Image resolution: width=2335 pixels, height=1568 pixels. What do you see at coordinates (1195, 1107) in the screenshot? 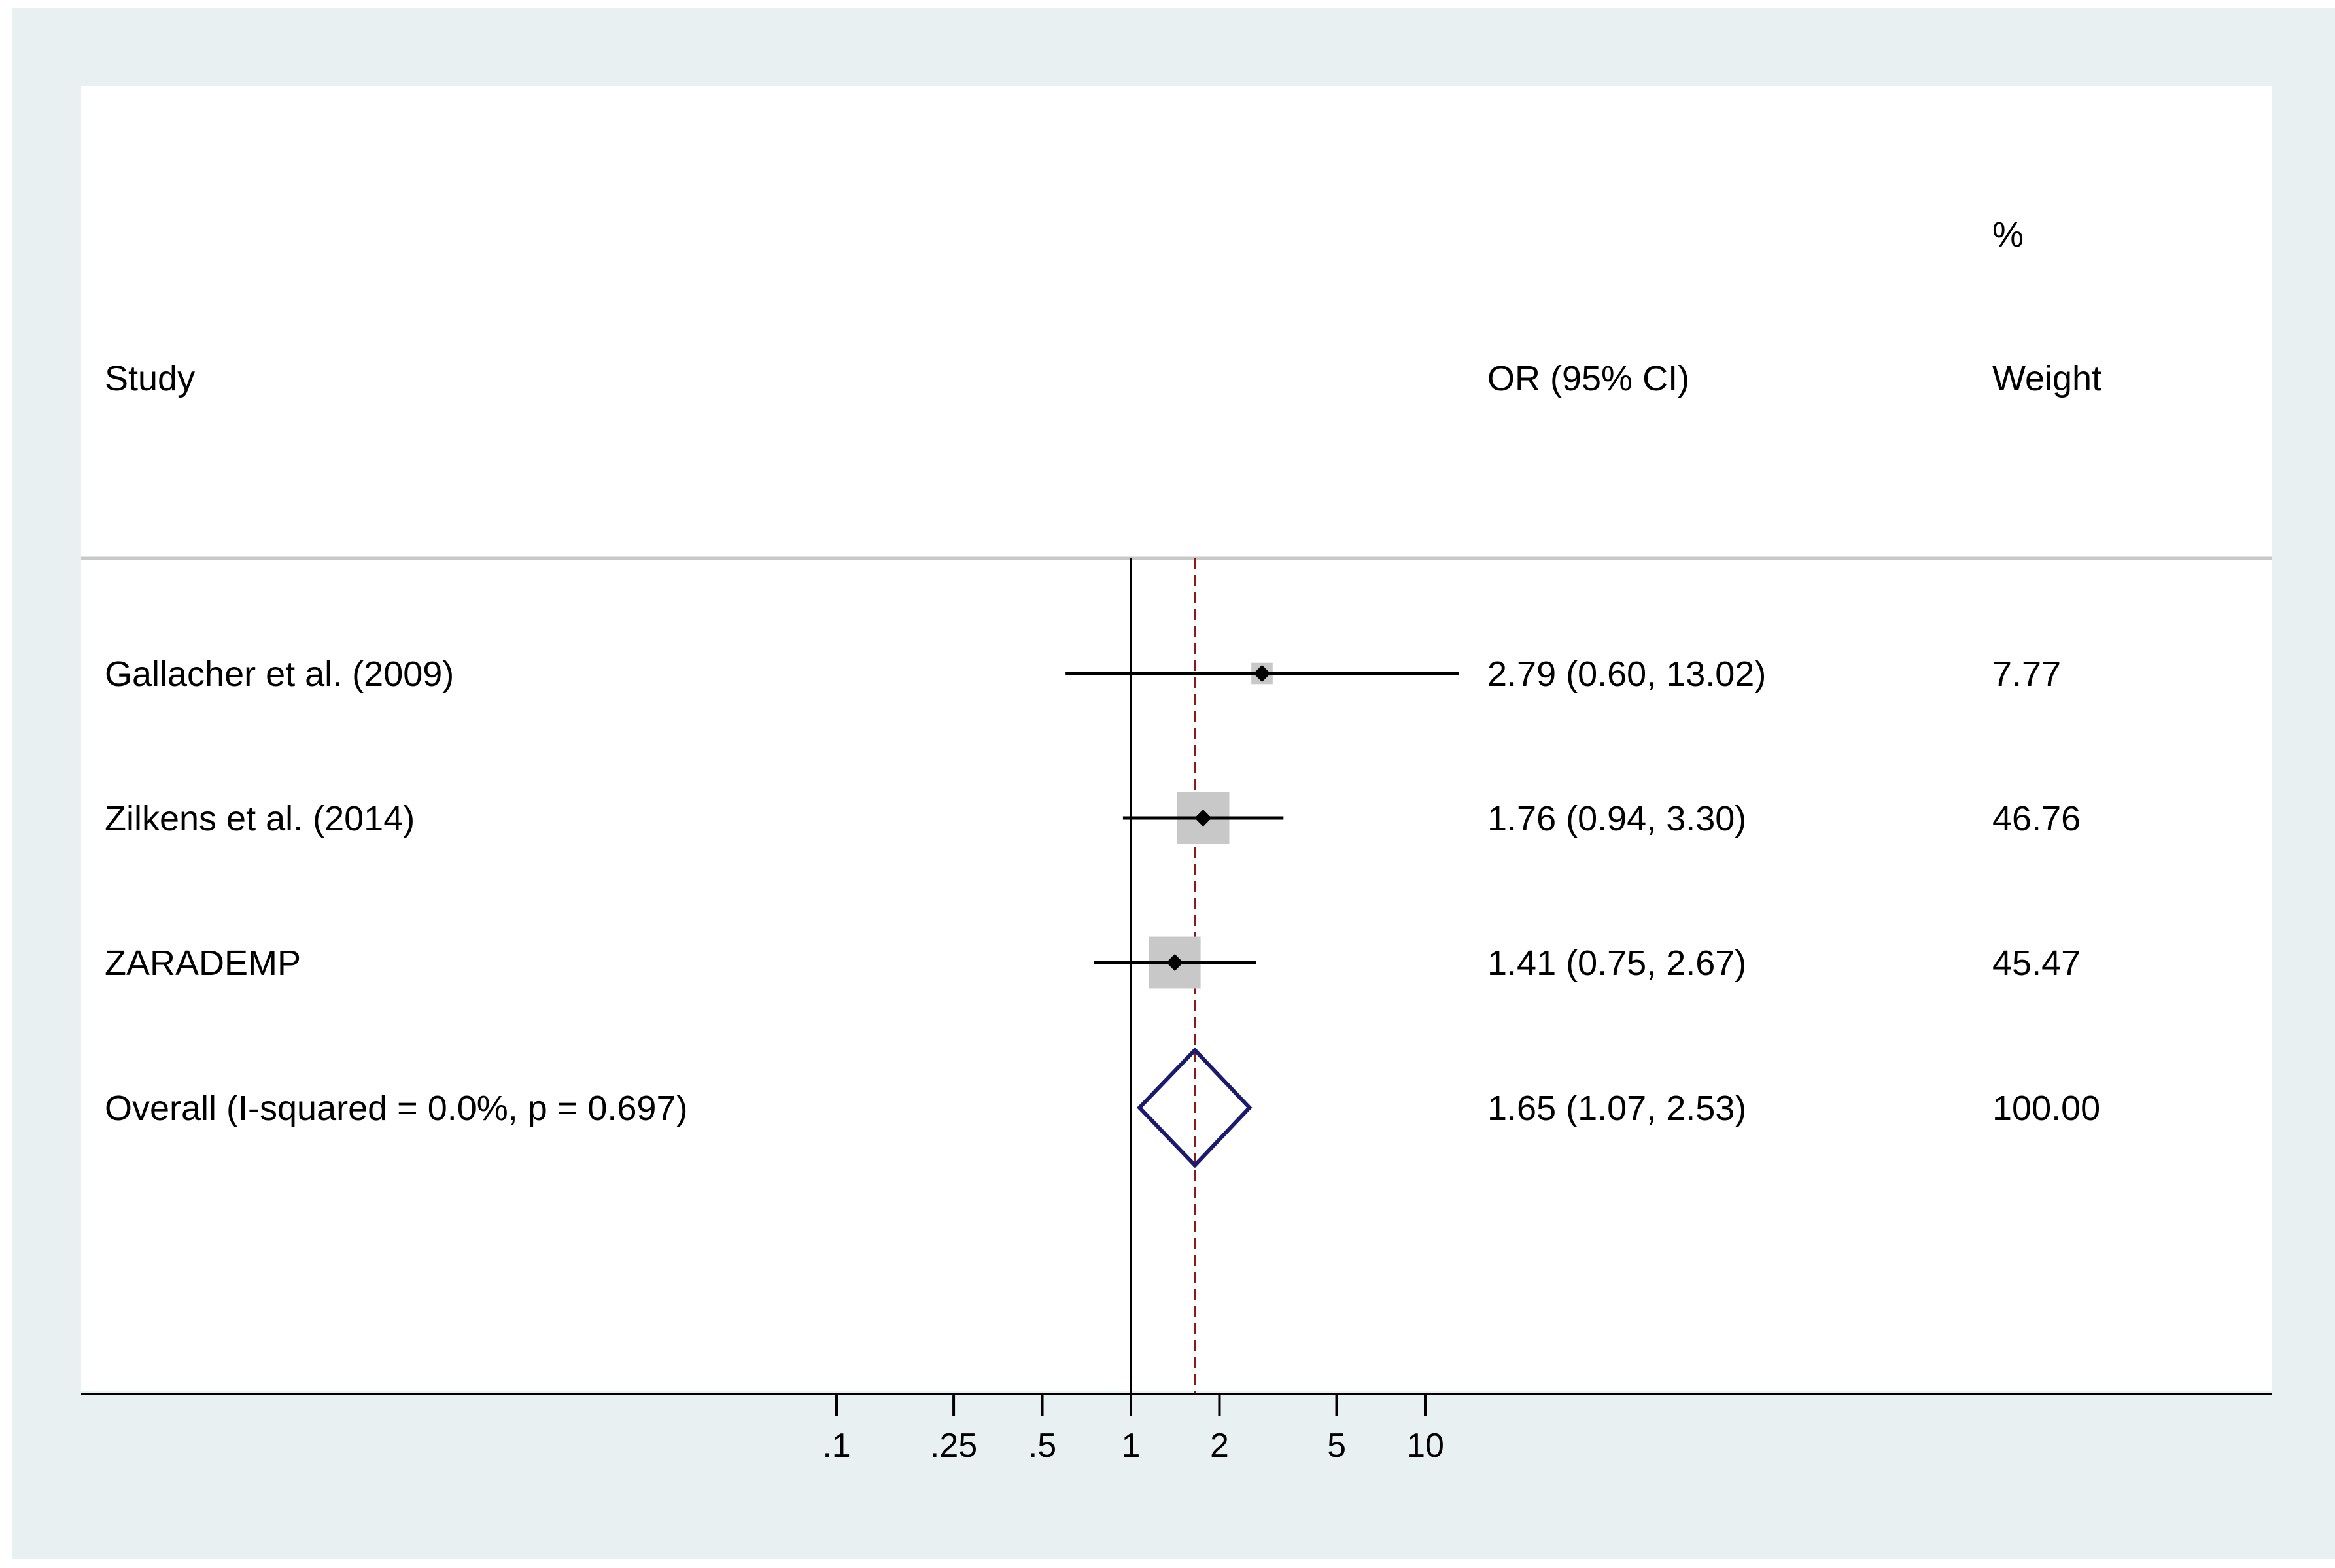
I see `overall-diamond` at bounding box center [1195, 1107].